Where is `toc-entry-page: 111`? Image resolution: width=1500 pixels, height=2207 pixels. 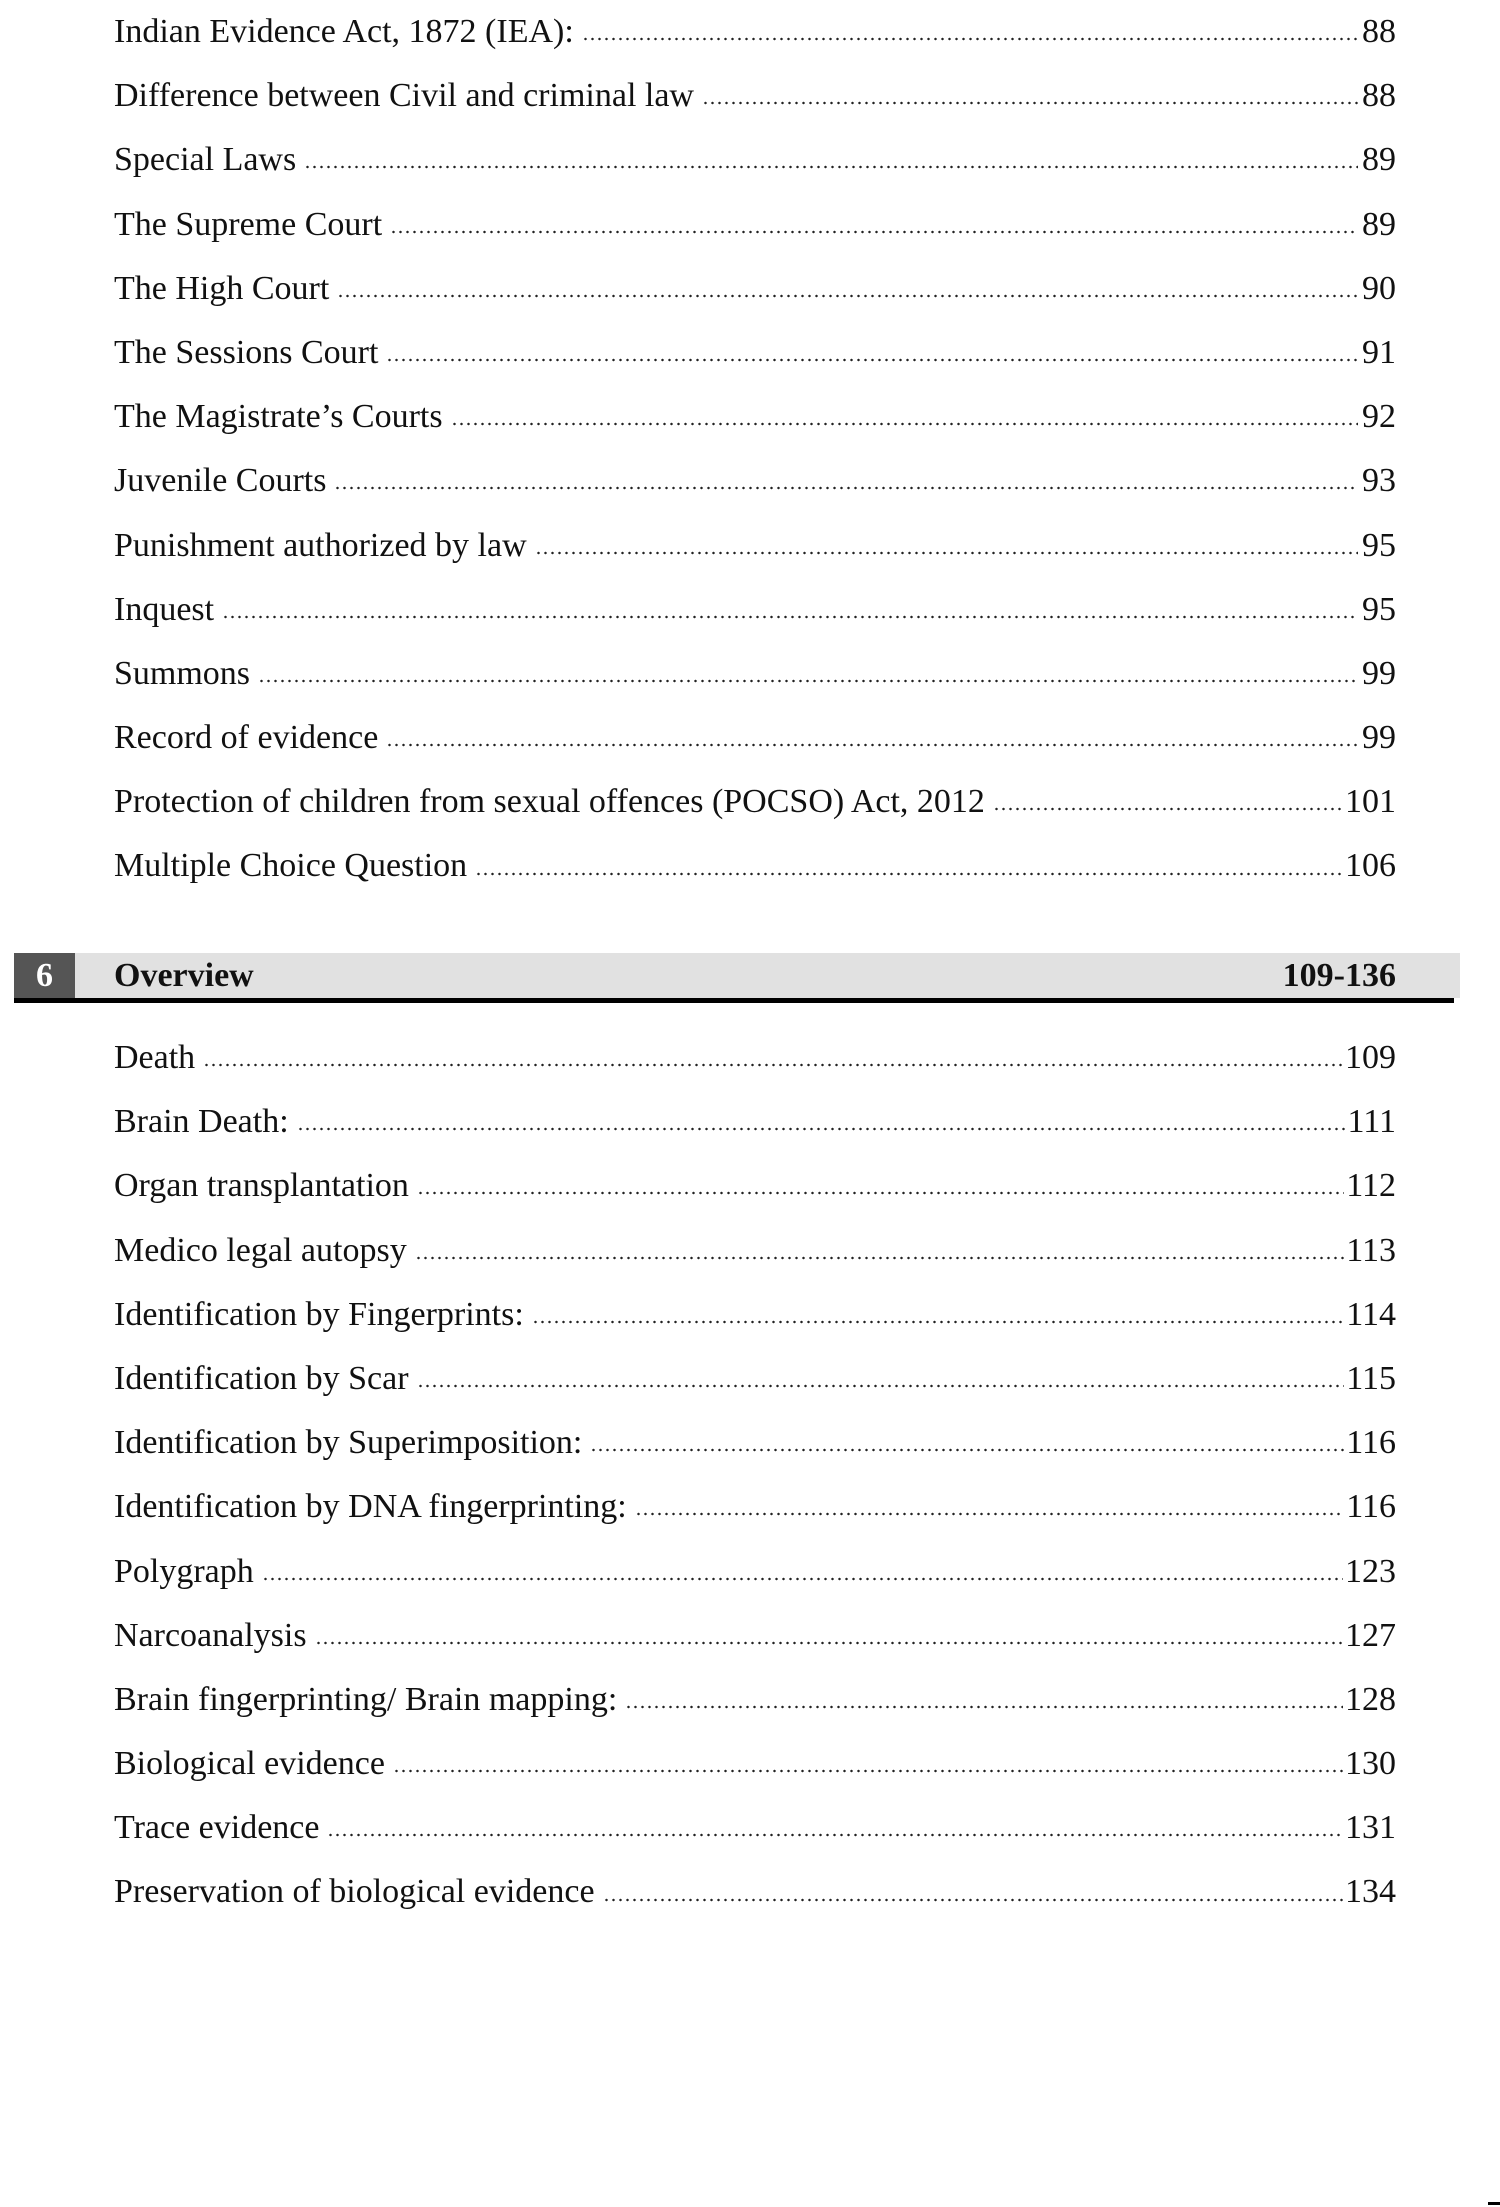 toc-entry-page: 111 is located at coordinates (1371, 1122).